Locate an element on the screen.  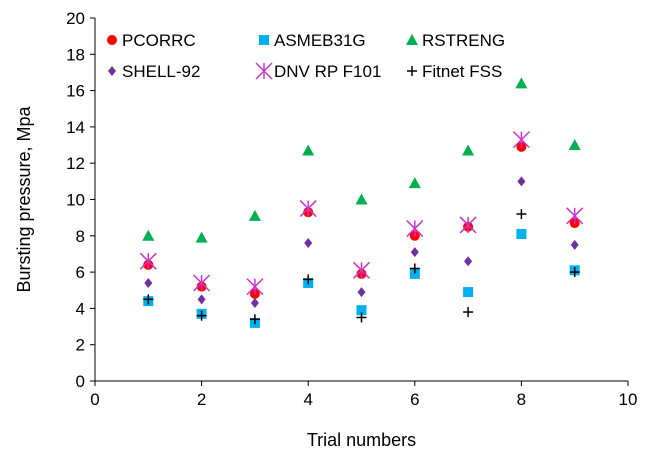
y-tick-label: 2 is located at coordinates (80, 345).